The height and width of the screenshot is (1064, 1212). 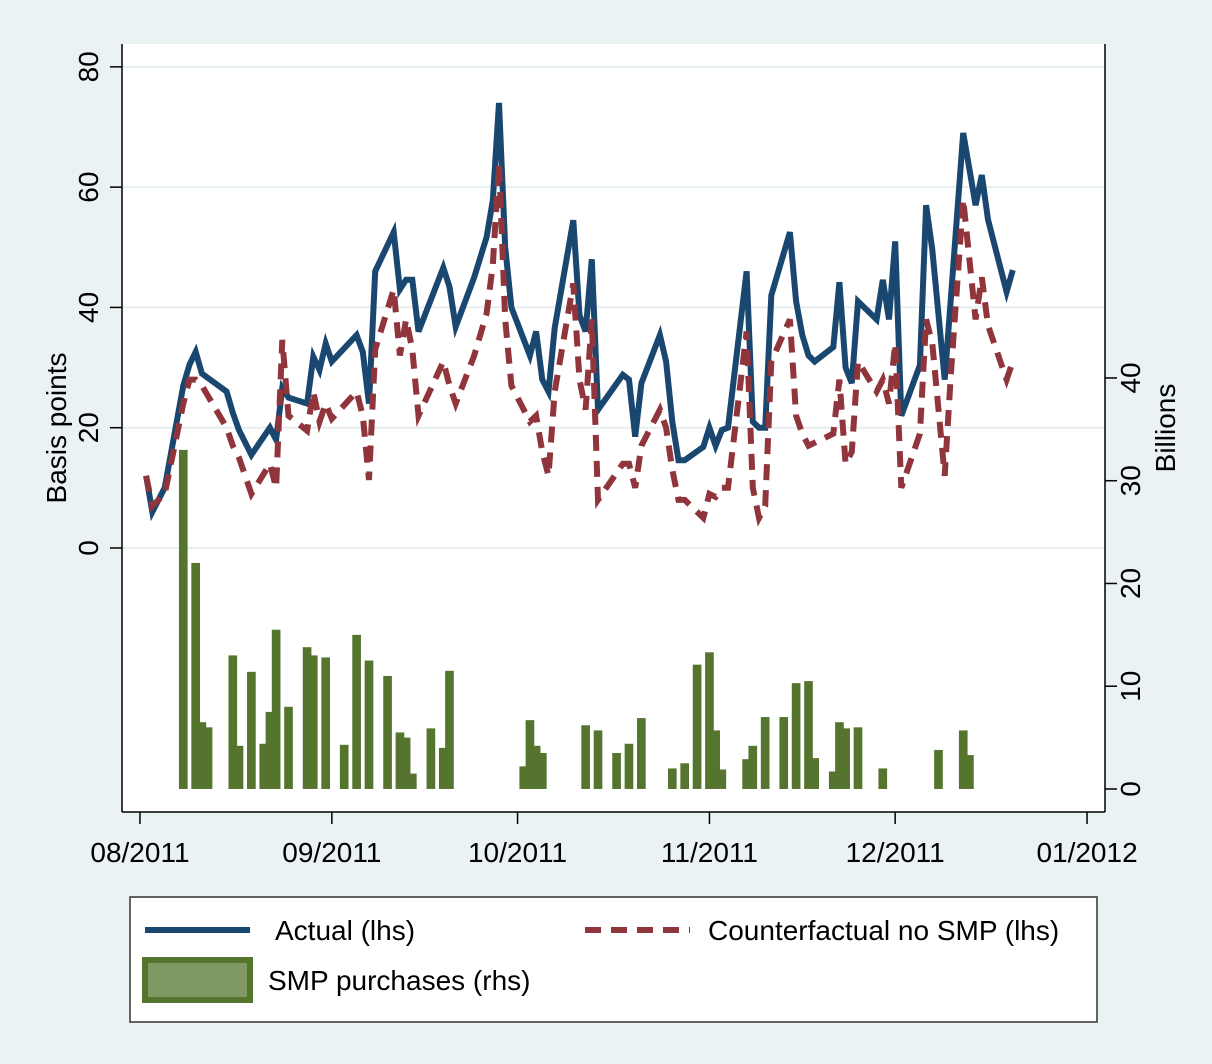 I want to click on y2-tick-label: 20, so click(x=1130, y=583).